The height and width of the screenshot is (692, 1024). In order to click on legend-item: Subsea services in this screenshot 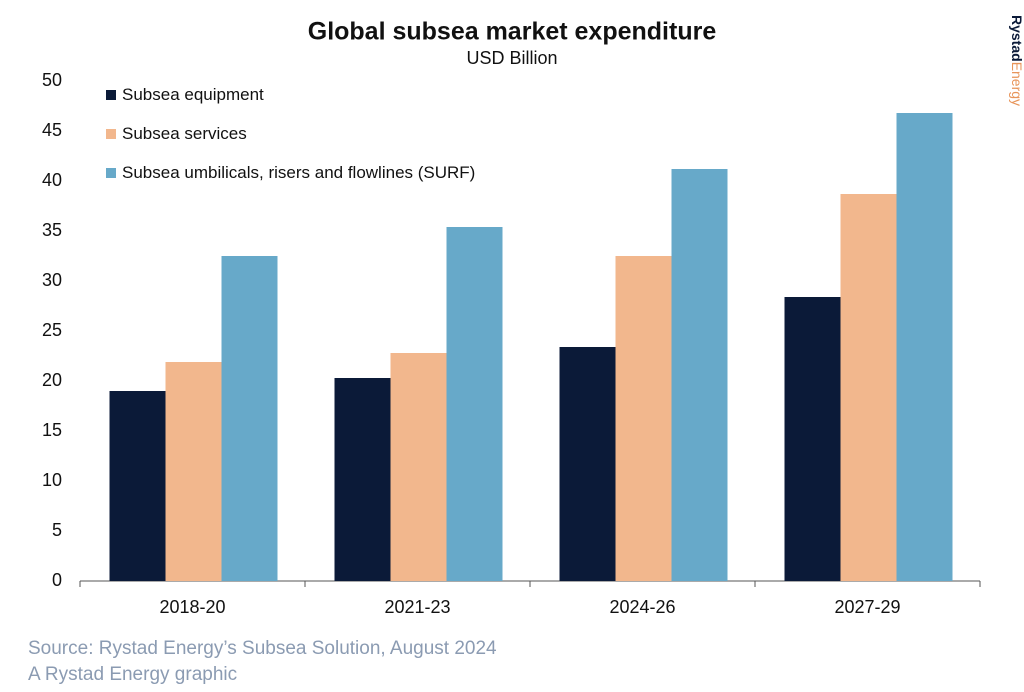, I will do `click(296, 134)`.